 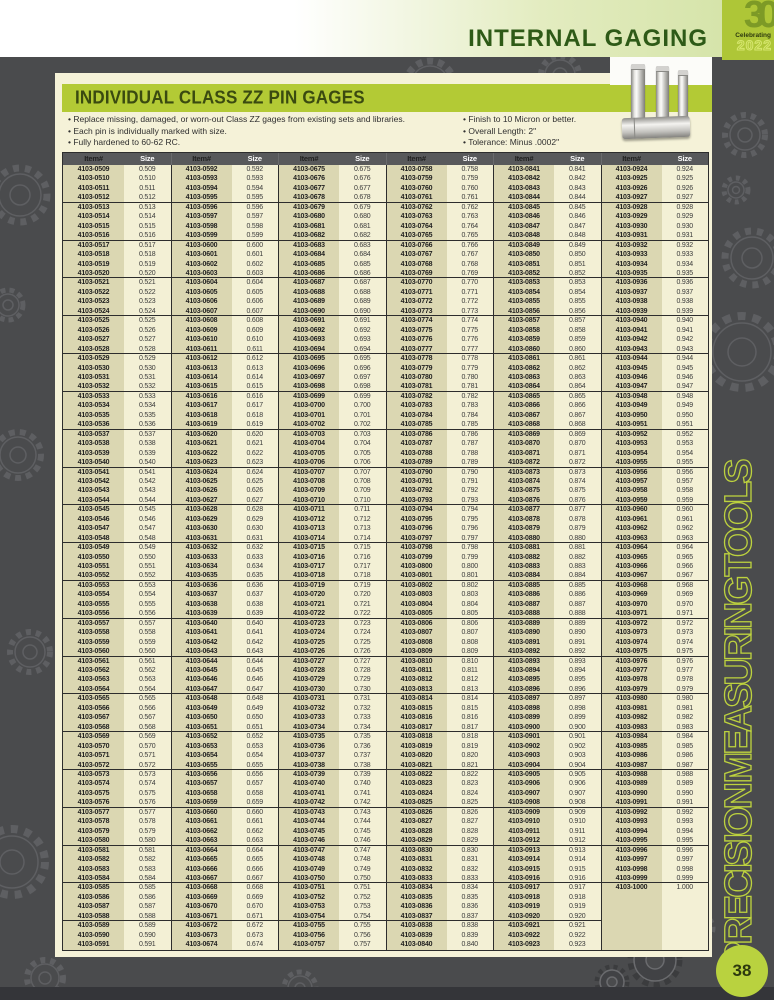 I want to click on size-cell: 0.581, so click(x=147, y=850).